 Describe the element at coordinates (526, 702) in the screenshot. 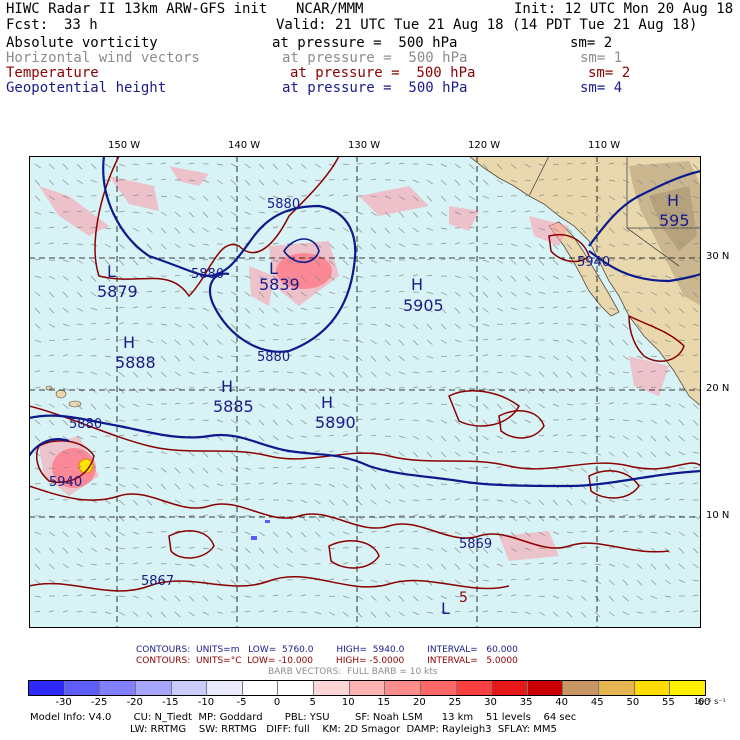

I see `colorbar-tick-label: 35` at that location.